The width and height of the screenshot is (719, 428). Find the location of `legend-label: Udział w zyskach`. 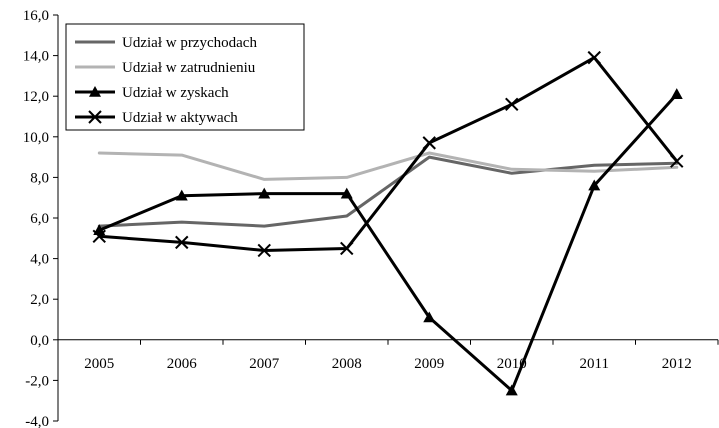

legend-label: Udział w zyskach is located at coordinates (175, 93).